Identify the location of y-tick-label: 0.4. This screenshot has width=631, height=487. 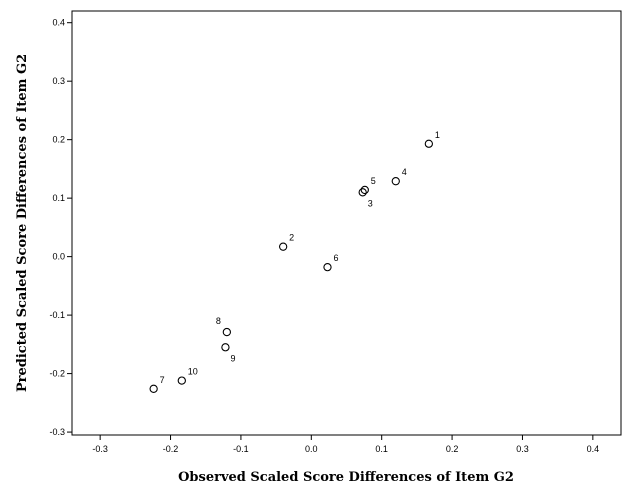
(58, 23).